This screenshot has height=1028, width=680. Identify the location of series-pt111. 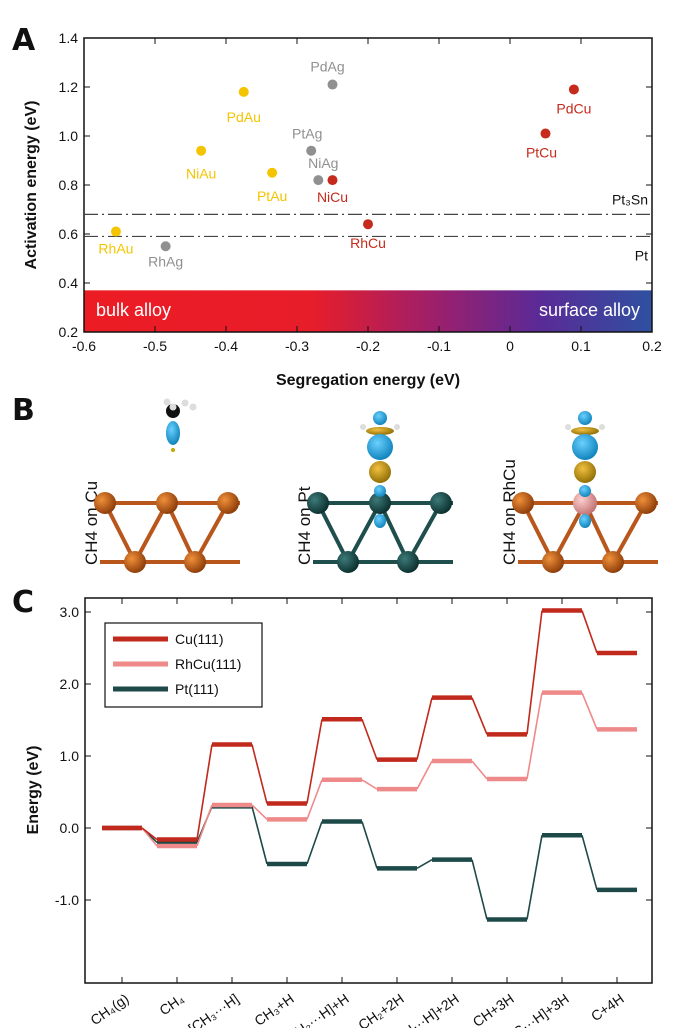
(369, 863).